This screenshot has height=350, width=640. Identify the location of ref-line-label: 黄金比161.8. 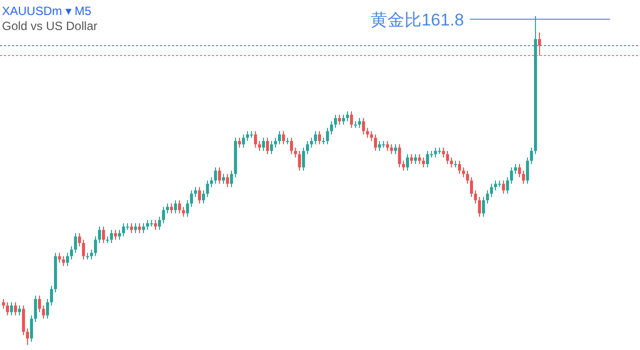
(417, 20).